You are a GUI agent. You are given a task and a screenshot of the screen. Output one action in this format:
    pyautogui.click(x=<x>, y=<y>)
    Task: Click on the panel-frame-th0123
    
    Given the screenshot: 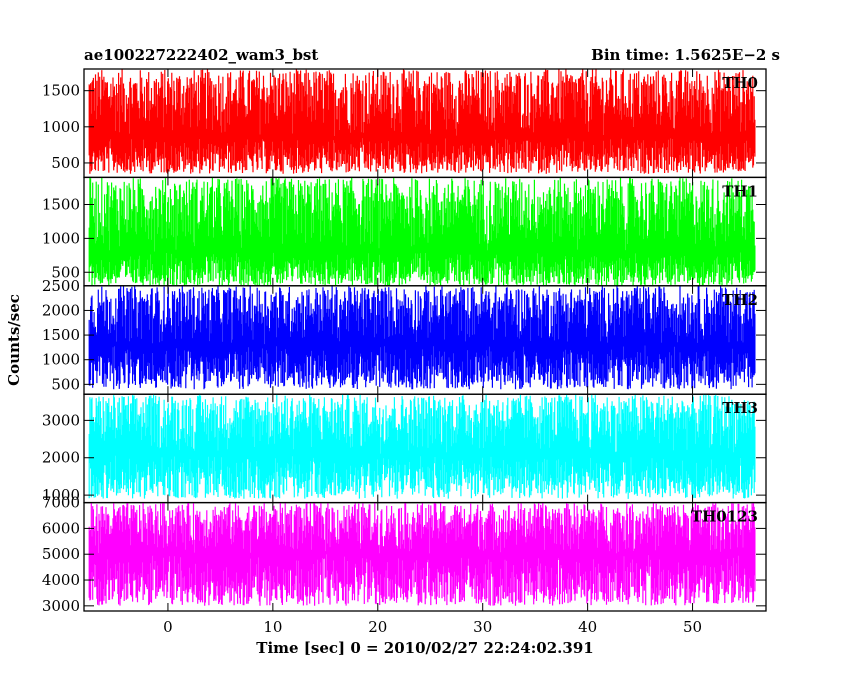 What is the action you would take?
    pyautogui.click(x=425, y=556)
    